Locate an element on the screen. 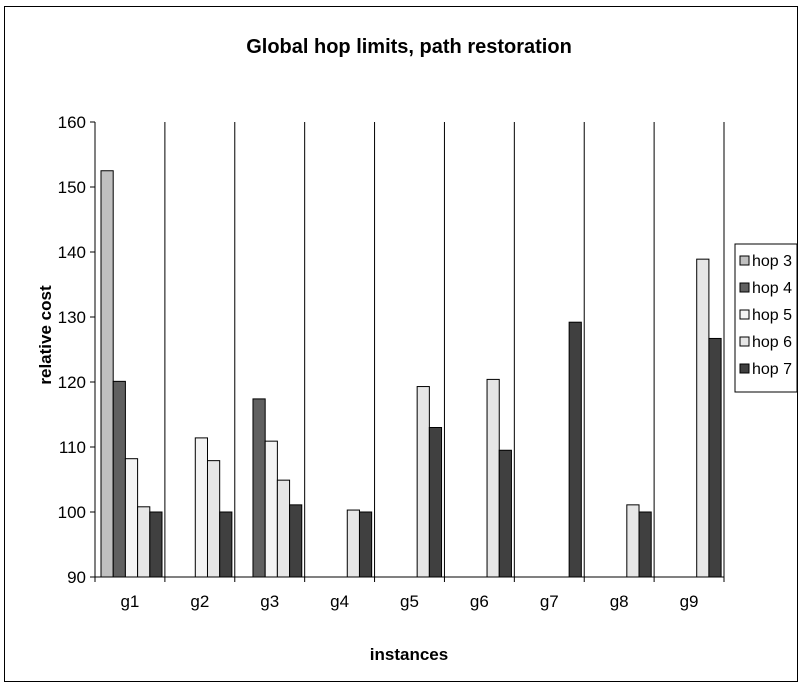 Image resolution: width=804 pixels, height=689 pixels. legend-entry: hop 5 is located at coordinates (772, 315).